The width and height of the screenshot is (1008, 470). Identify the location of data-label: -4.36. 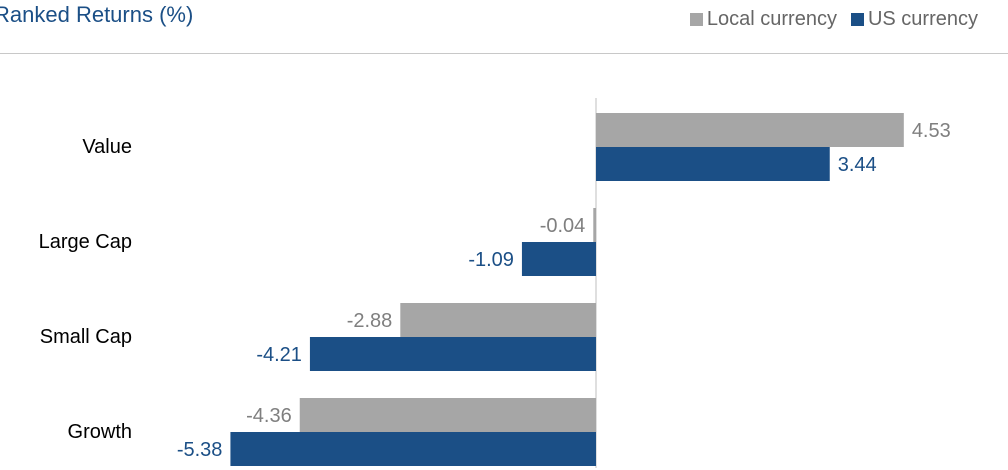
(269, 416).